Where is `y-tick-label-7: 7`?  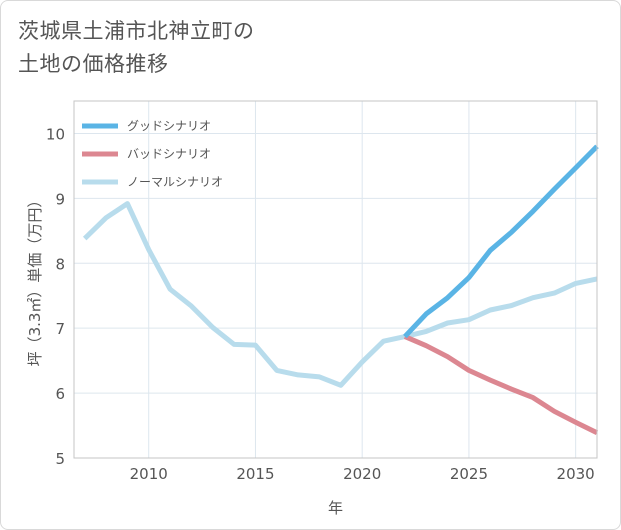 y-tick-label-7: 7 is located at coordinates (60, 329).